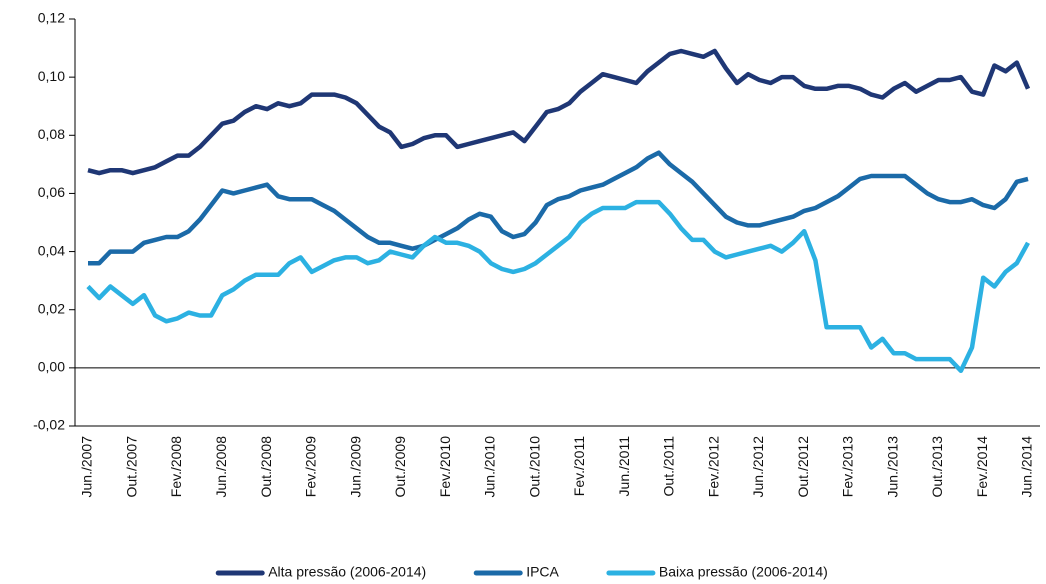 The image size is (1046, 584). What do you see at coordinates (579, 466) in the screenshot?
I see `x-tick-label: Fev./2011` at bounding box center [579, 466].